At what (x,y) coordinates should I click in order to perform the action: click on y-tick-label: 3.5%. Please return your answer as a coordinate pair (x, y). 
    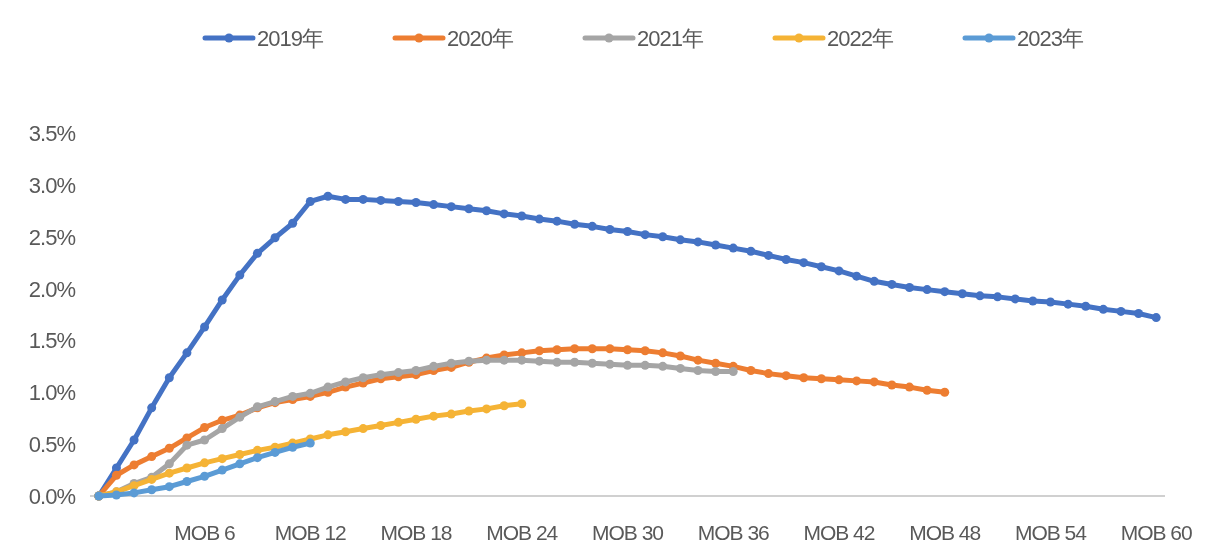
    Looking at the image, I should click on (52, 133).